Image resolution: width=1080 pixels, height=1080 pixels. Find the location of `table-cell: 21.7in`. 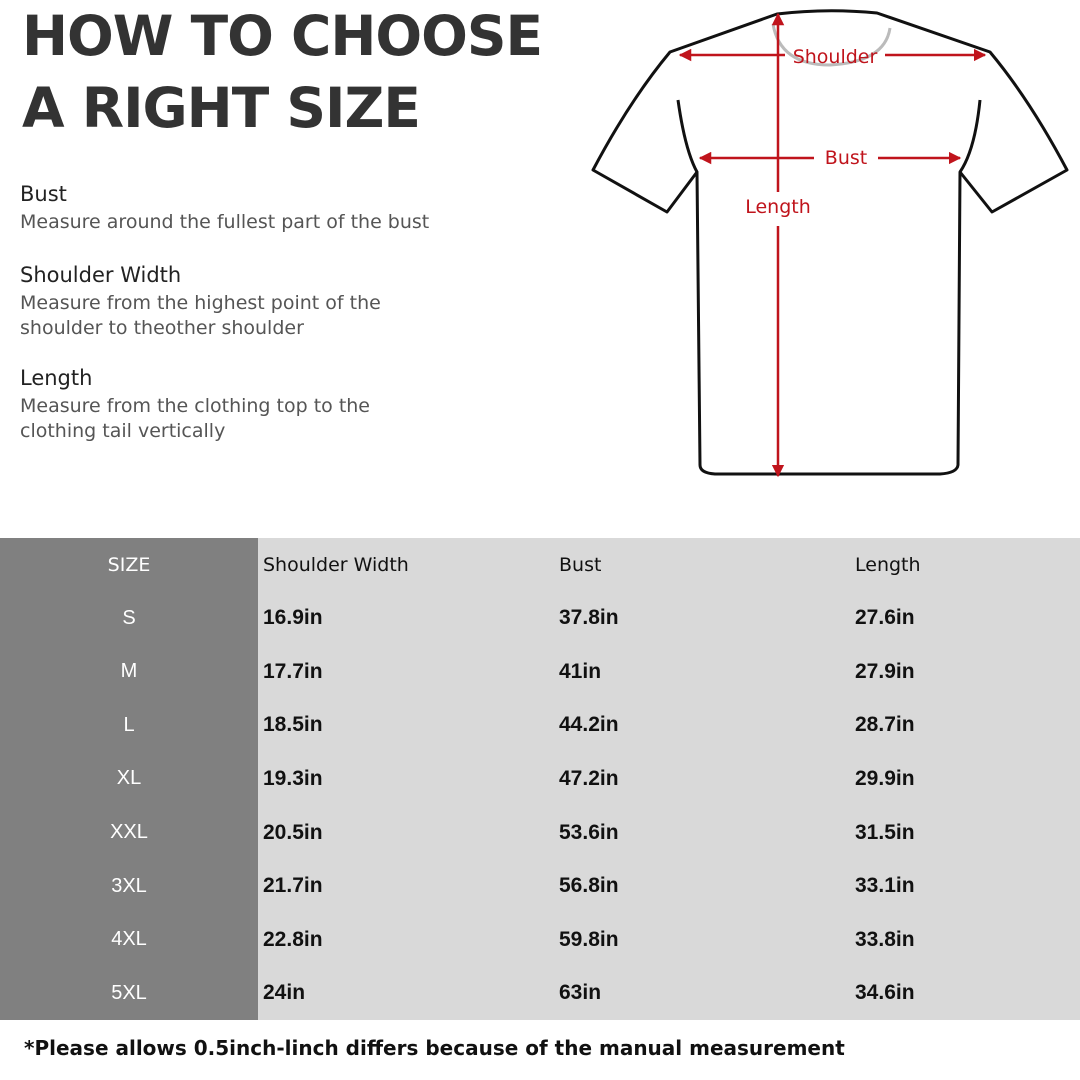

table-cell: 21.7in is located at coordinates (293, 886).